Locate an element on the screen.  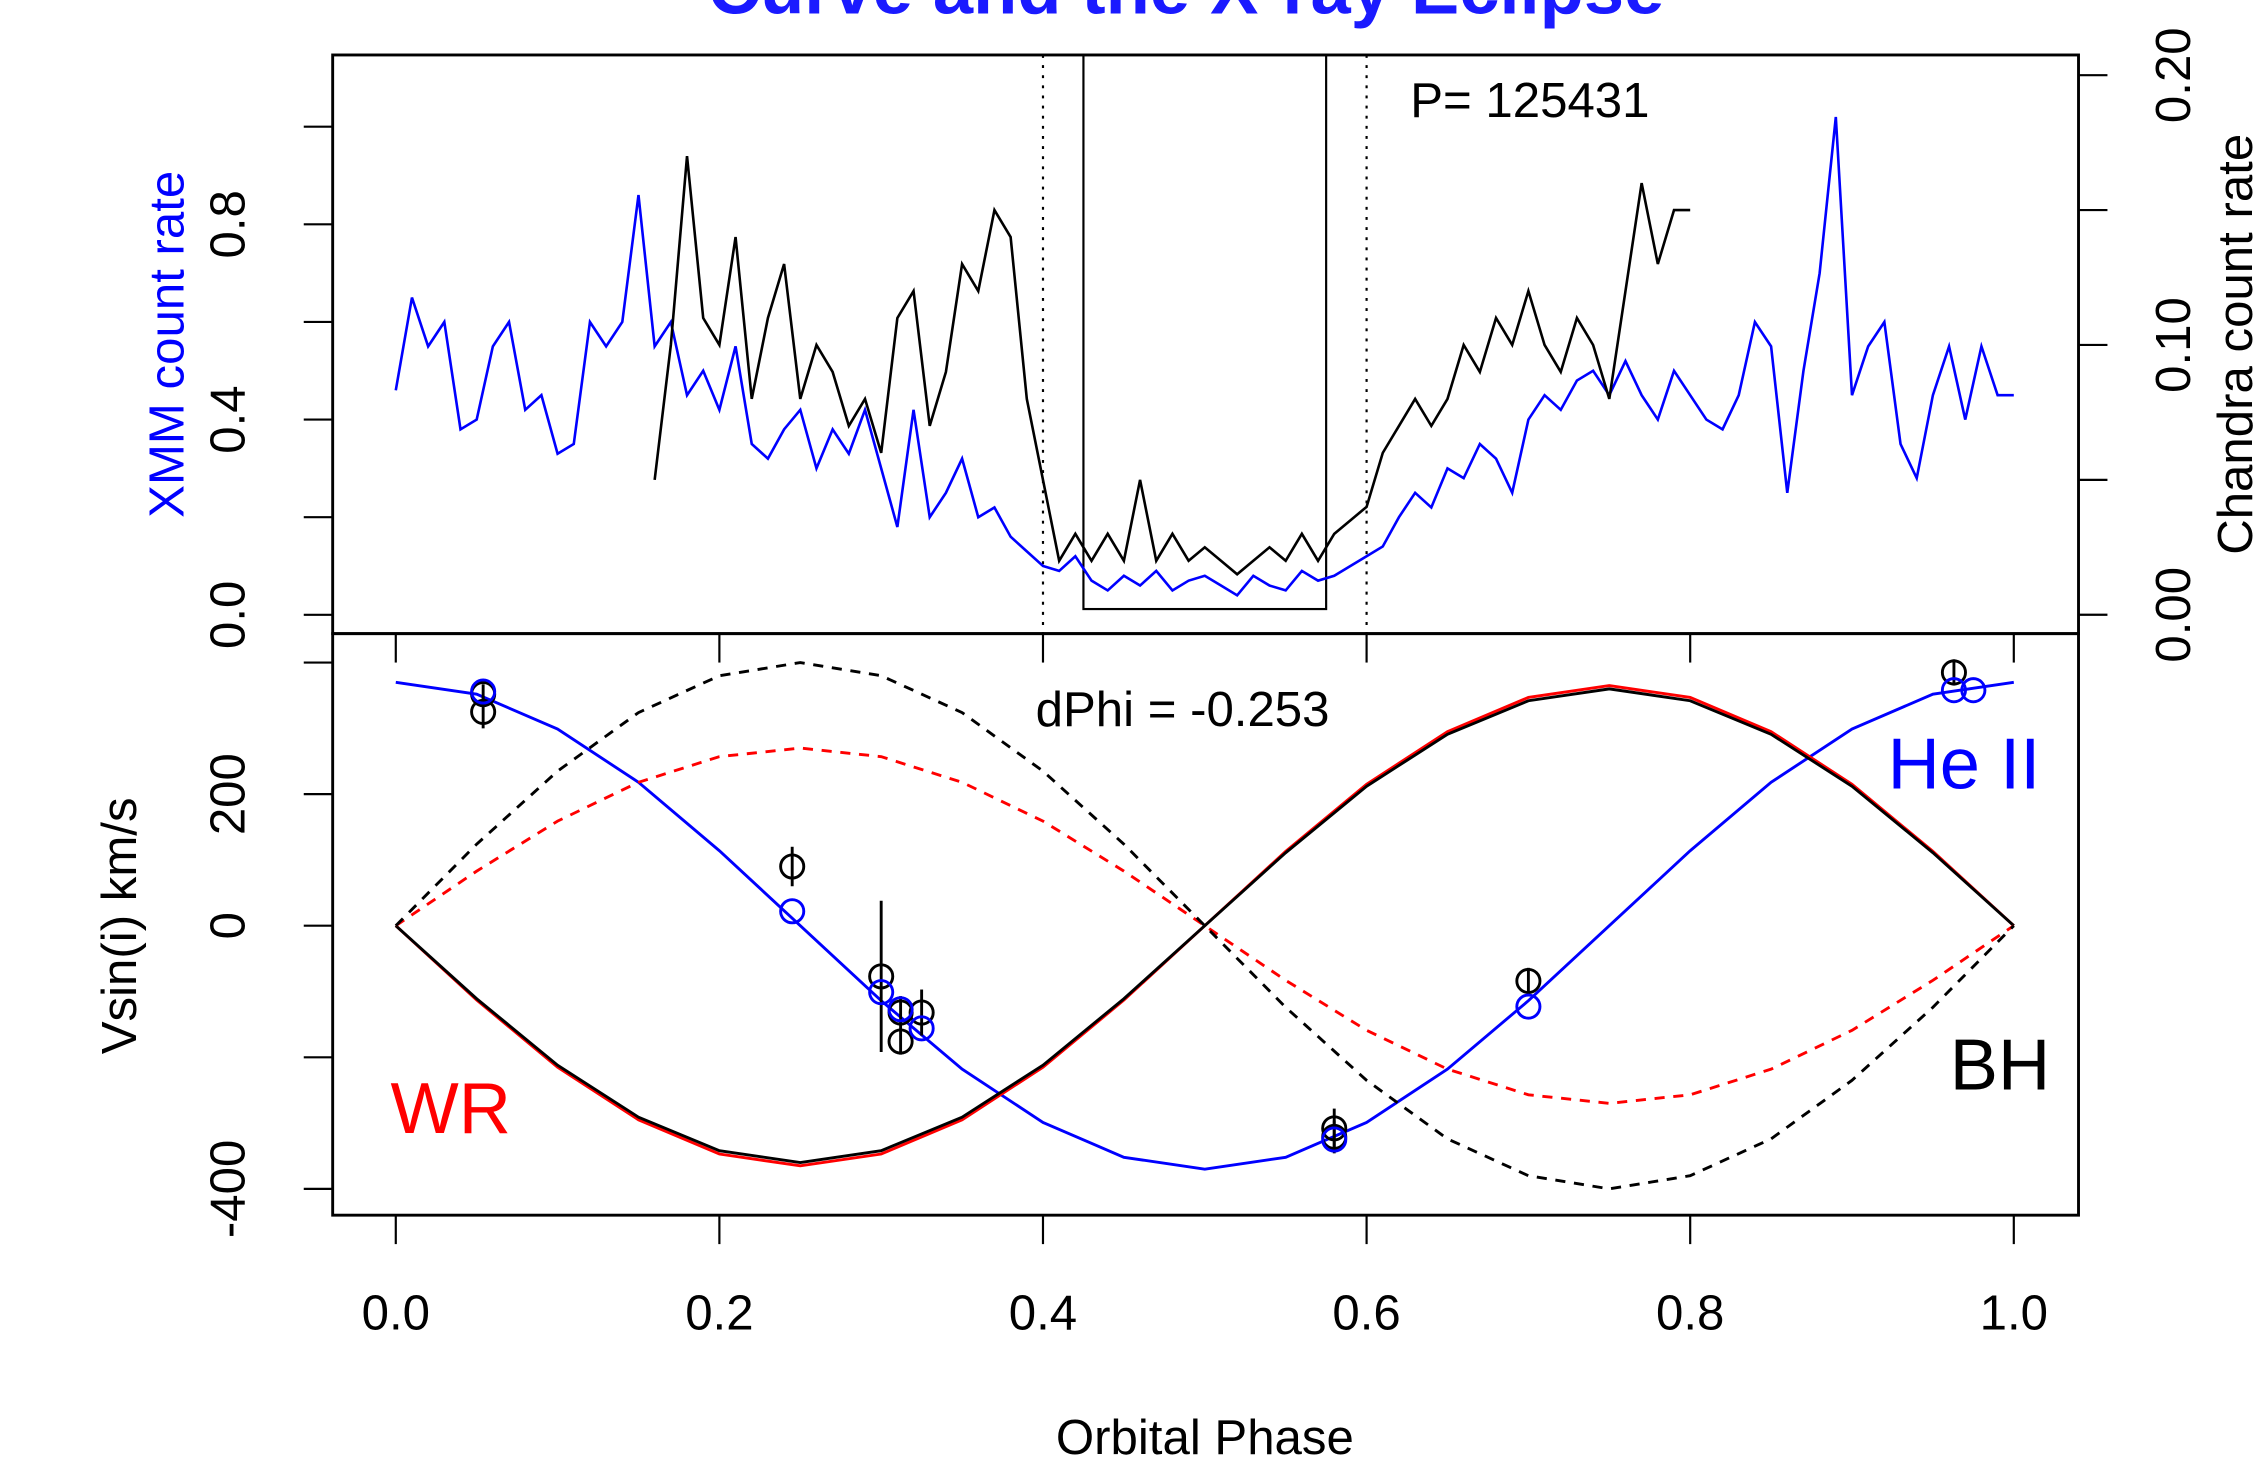
y-tick-label: 0.00 is located at coordinates (2173, 615).